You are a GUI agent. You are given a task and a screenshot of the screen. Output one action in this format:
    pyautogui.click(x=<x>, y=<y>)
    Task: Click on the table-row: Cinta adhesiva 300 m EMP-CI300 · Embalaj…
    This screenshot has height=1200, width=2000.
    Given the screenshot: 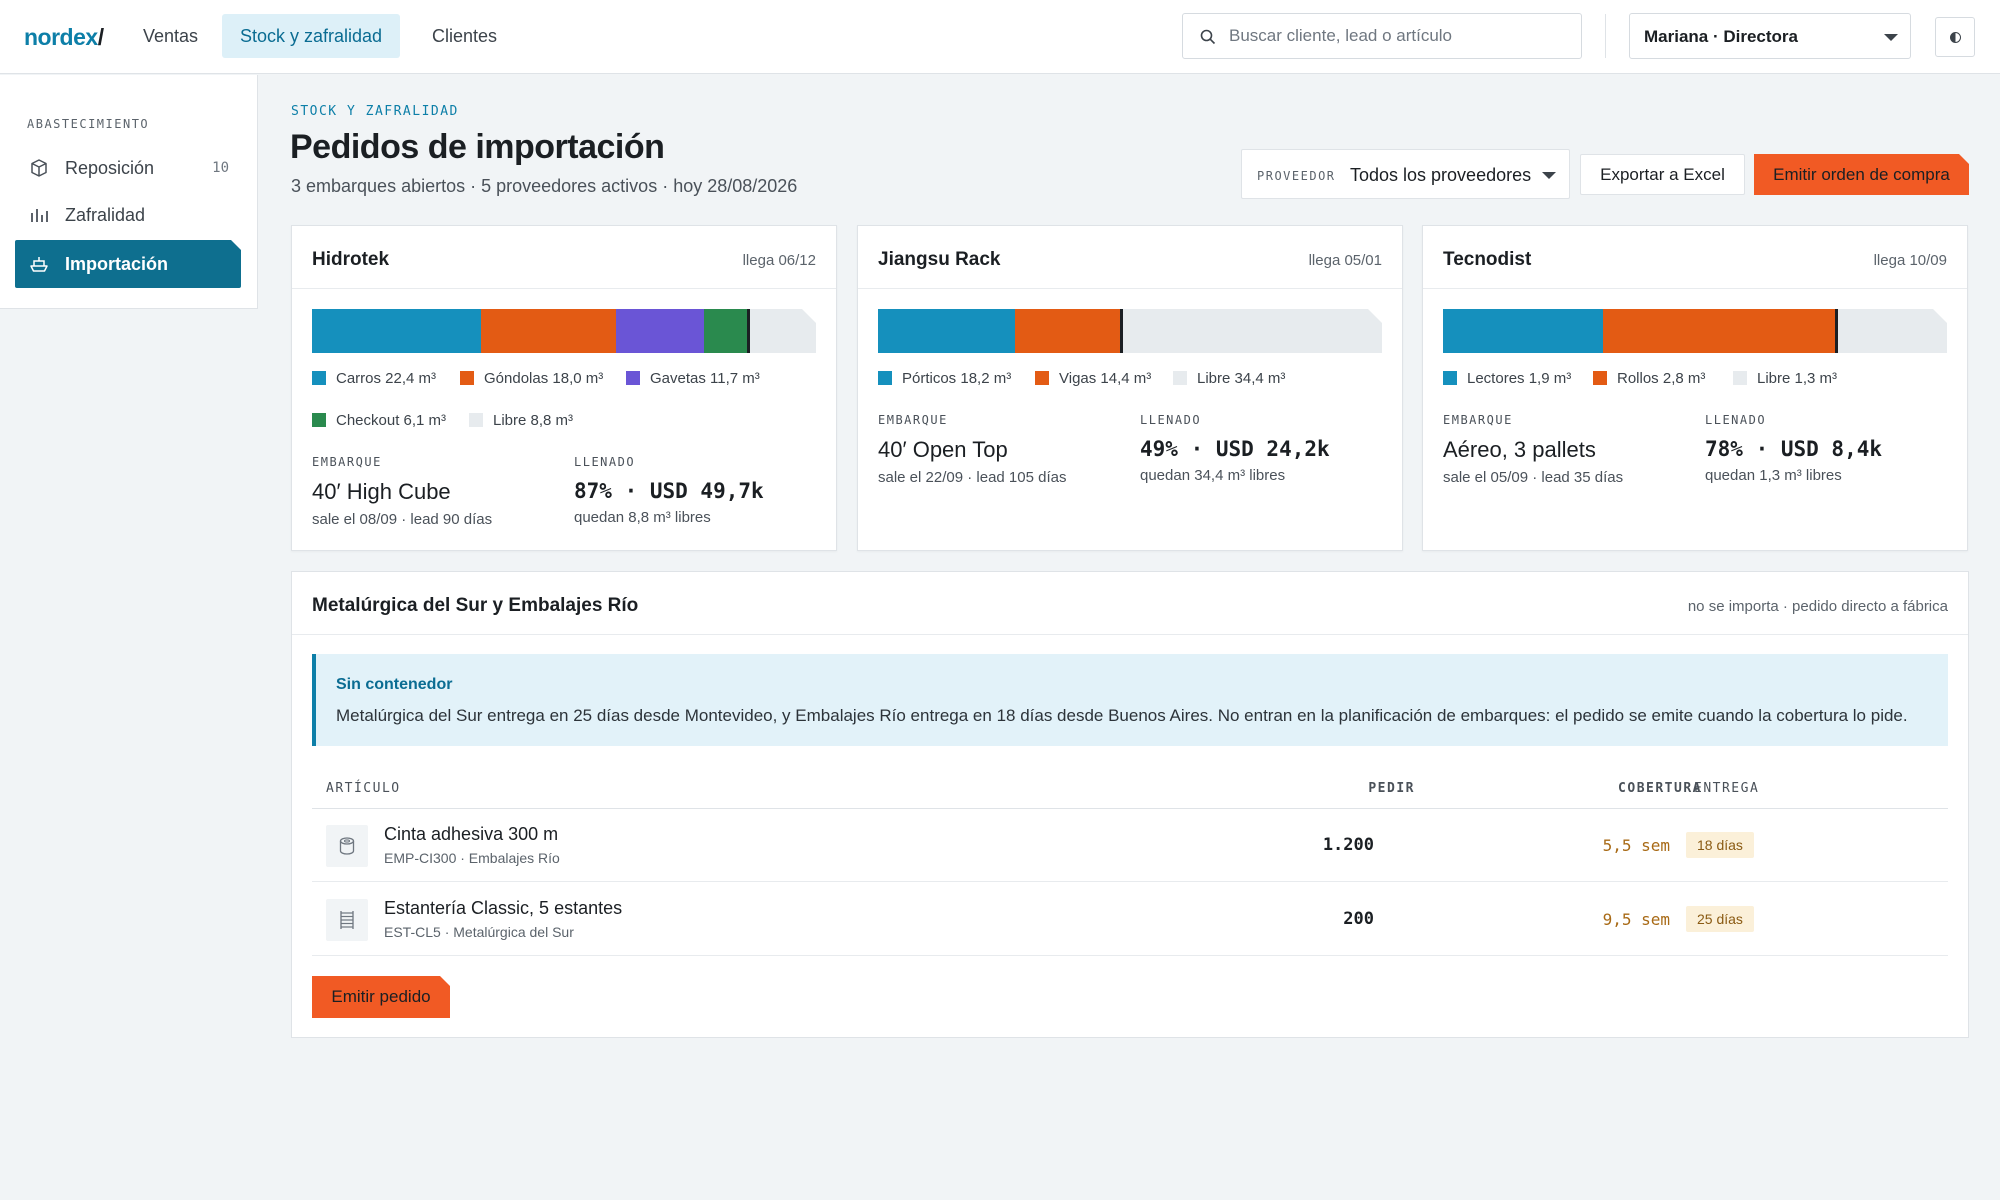 What is the action you would take?
    pyautogui.click(x=1130, y=845)
    